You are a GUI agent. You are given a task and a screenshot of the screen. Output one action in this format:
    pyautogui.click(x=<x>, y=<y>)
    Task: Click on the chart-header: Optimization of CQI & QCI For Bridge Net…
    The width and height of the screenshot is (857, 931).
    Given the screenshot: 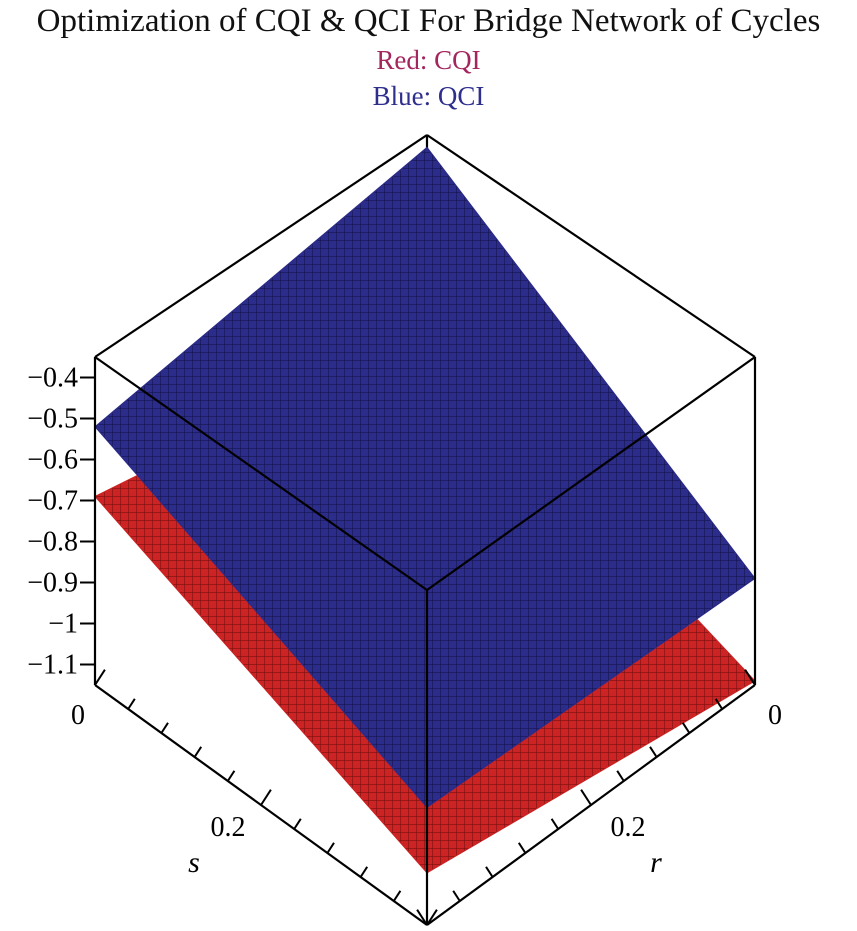 What is the action you would take?
    pyautogui.click(x=428, y=57)
    